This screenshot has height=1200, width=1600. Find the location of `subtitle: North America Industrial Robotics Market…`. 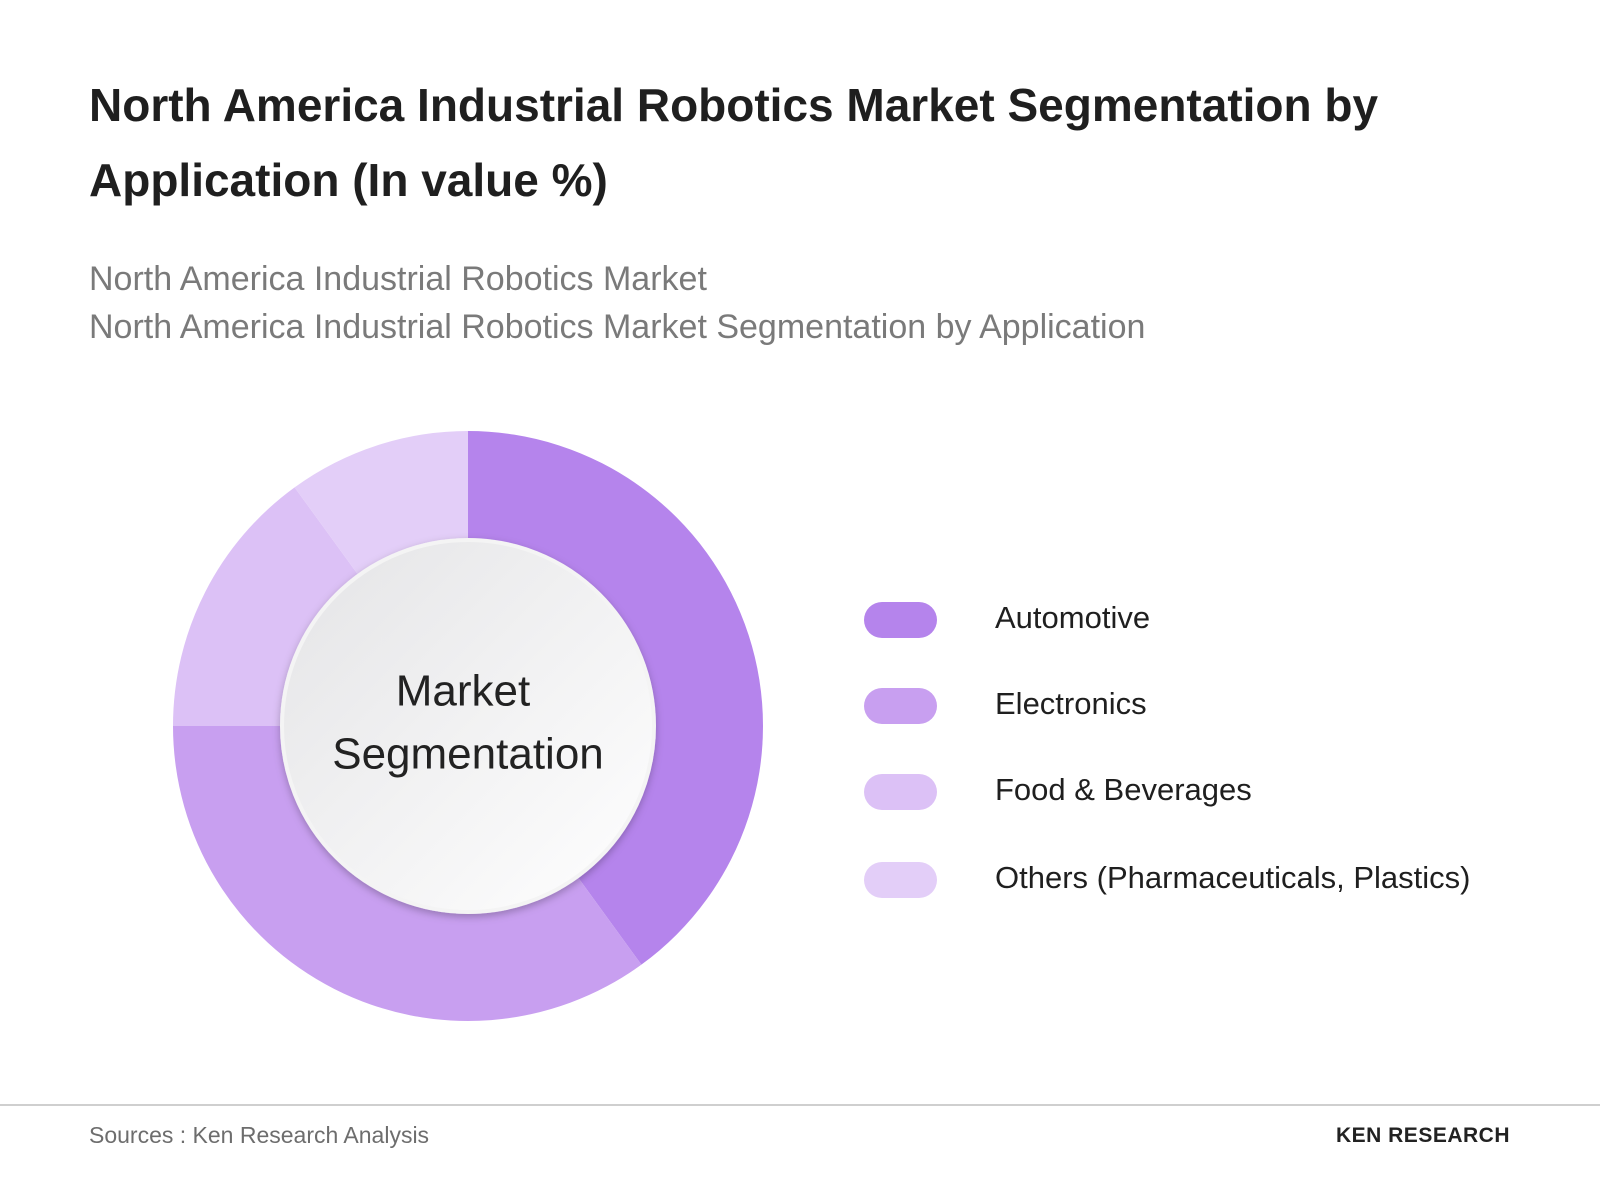

subtitle: North America Industrial Robotics Market… is located at coordinates (617, 327).